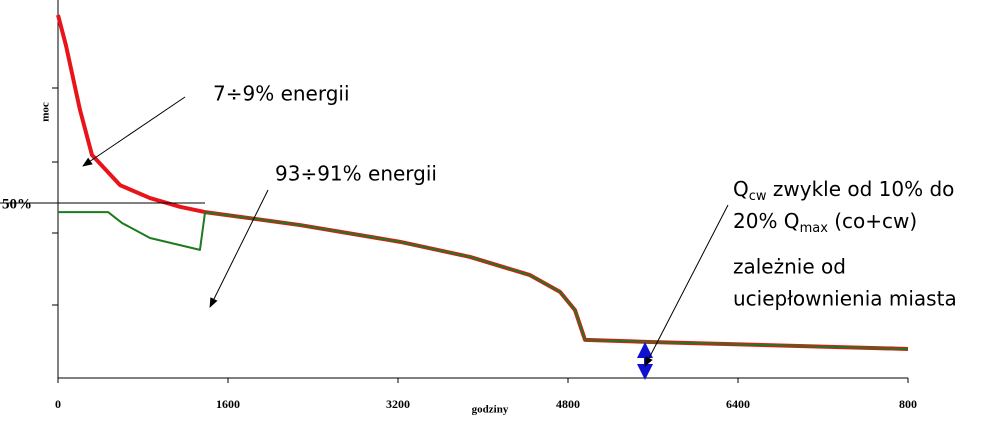 Image resolution: width=998 pixels, height=422 pixels. What do you see at coordinates (568, 404) in the screenshot?
I see `x-tick-label: 4800` at bounding box center [568, 404].